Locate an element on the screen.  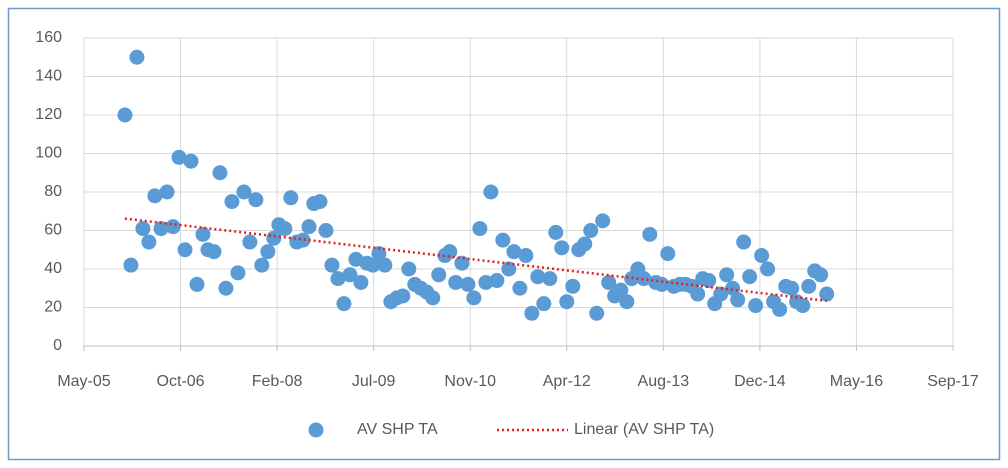
x-tick-label: Apr-12 is located at coordinates (567, 381).